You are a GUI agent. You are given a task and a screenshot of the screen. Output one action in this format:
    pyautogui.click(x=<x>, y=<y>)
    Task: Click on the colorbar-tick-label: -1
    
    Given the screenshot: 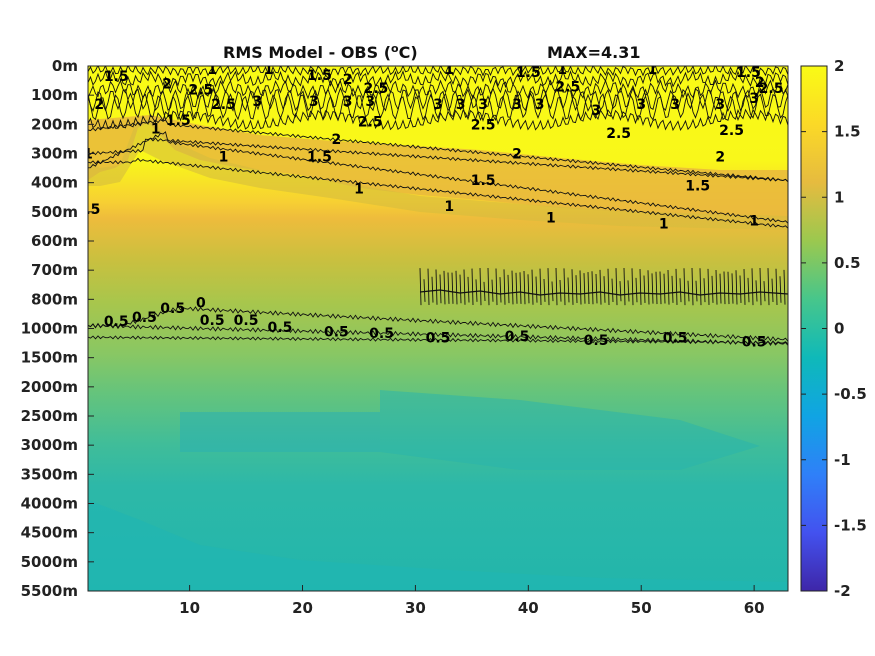 What is the action you would take?
    pyautogui.click(x=842, y=460)
    